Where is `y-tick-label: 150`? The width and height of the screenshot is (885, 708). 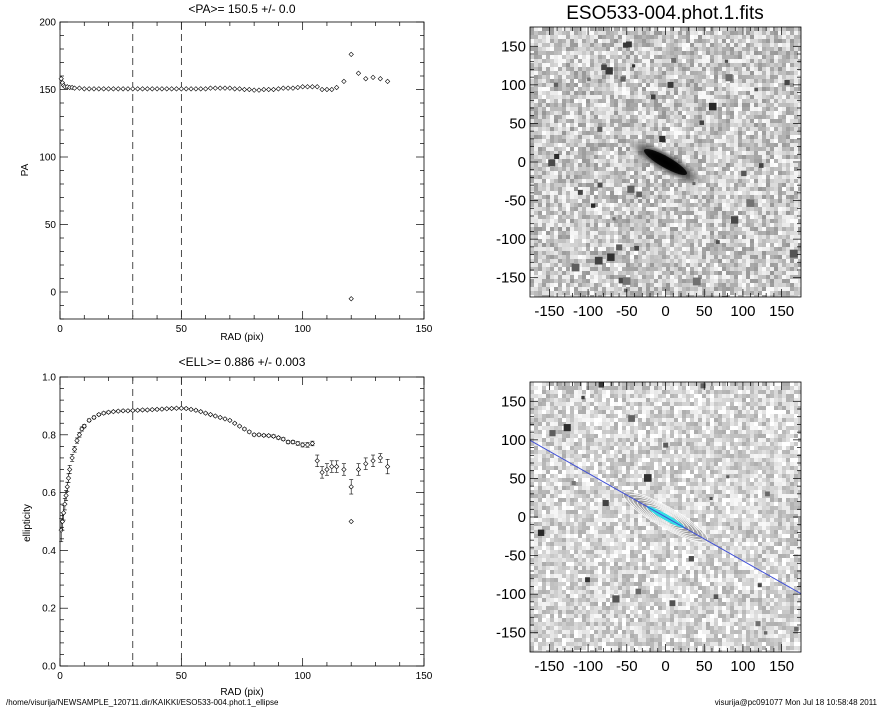
y-tick-label: 150 is located at coordinates (47, 90).